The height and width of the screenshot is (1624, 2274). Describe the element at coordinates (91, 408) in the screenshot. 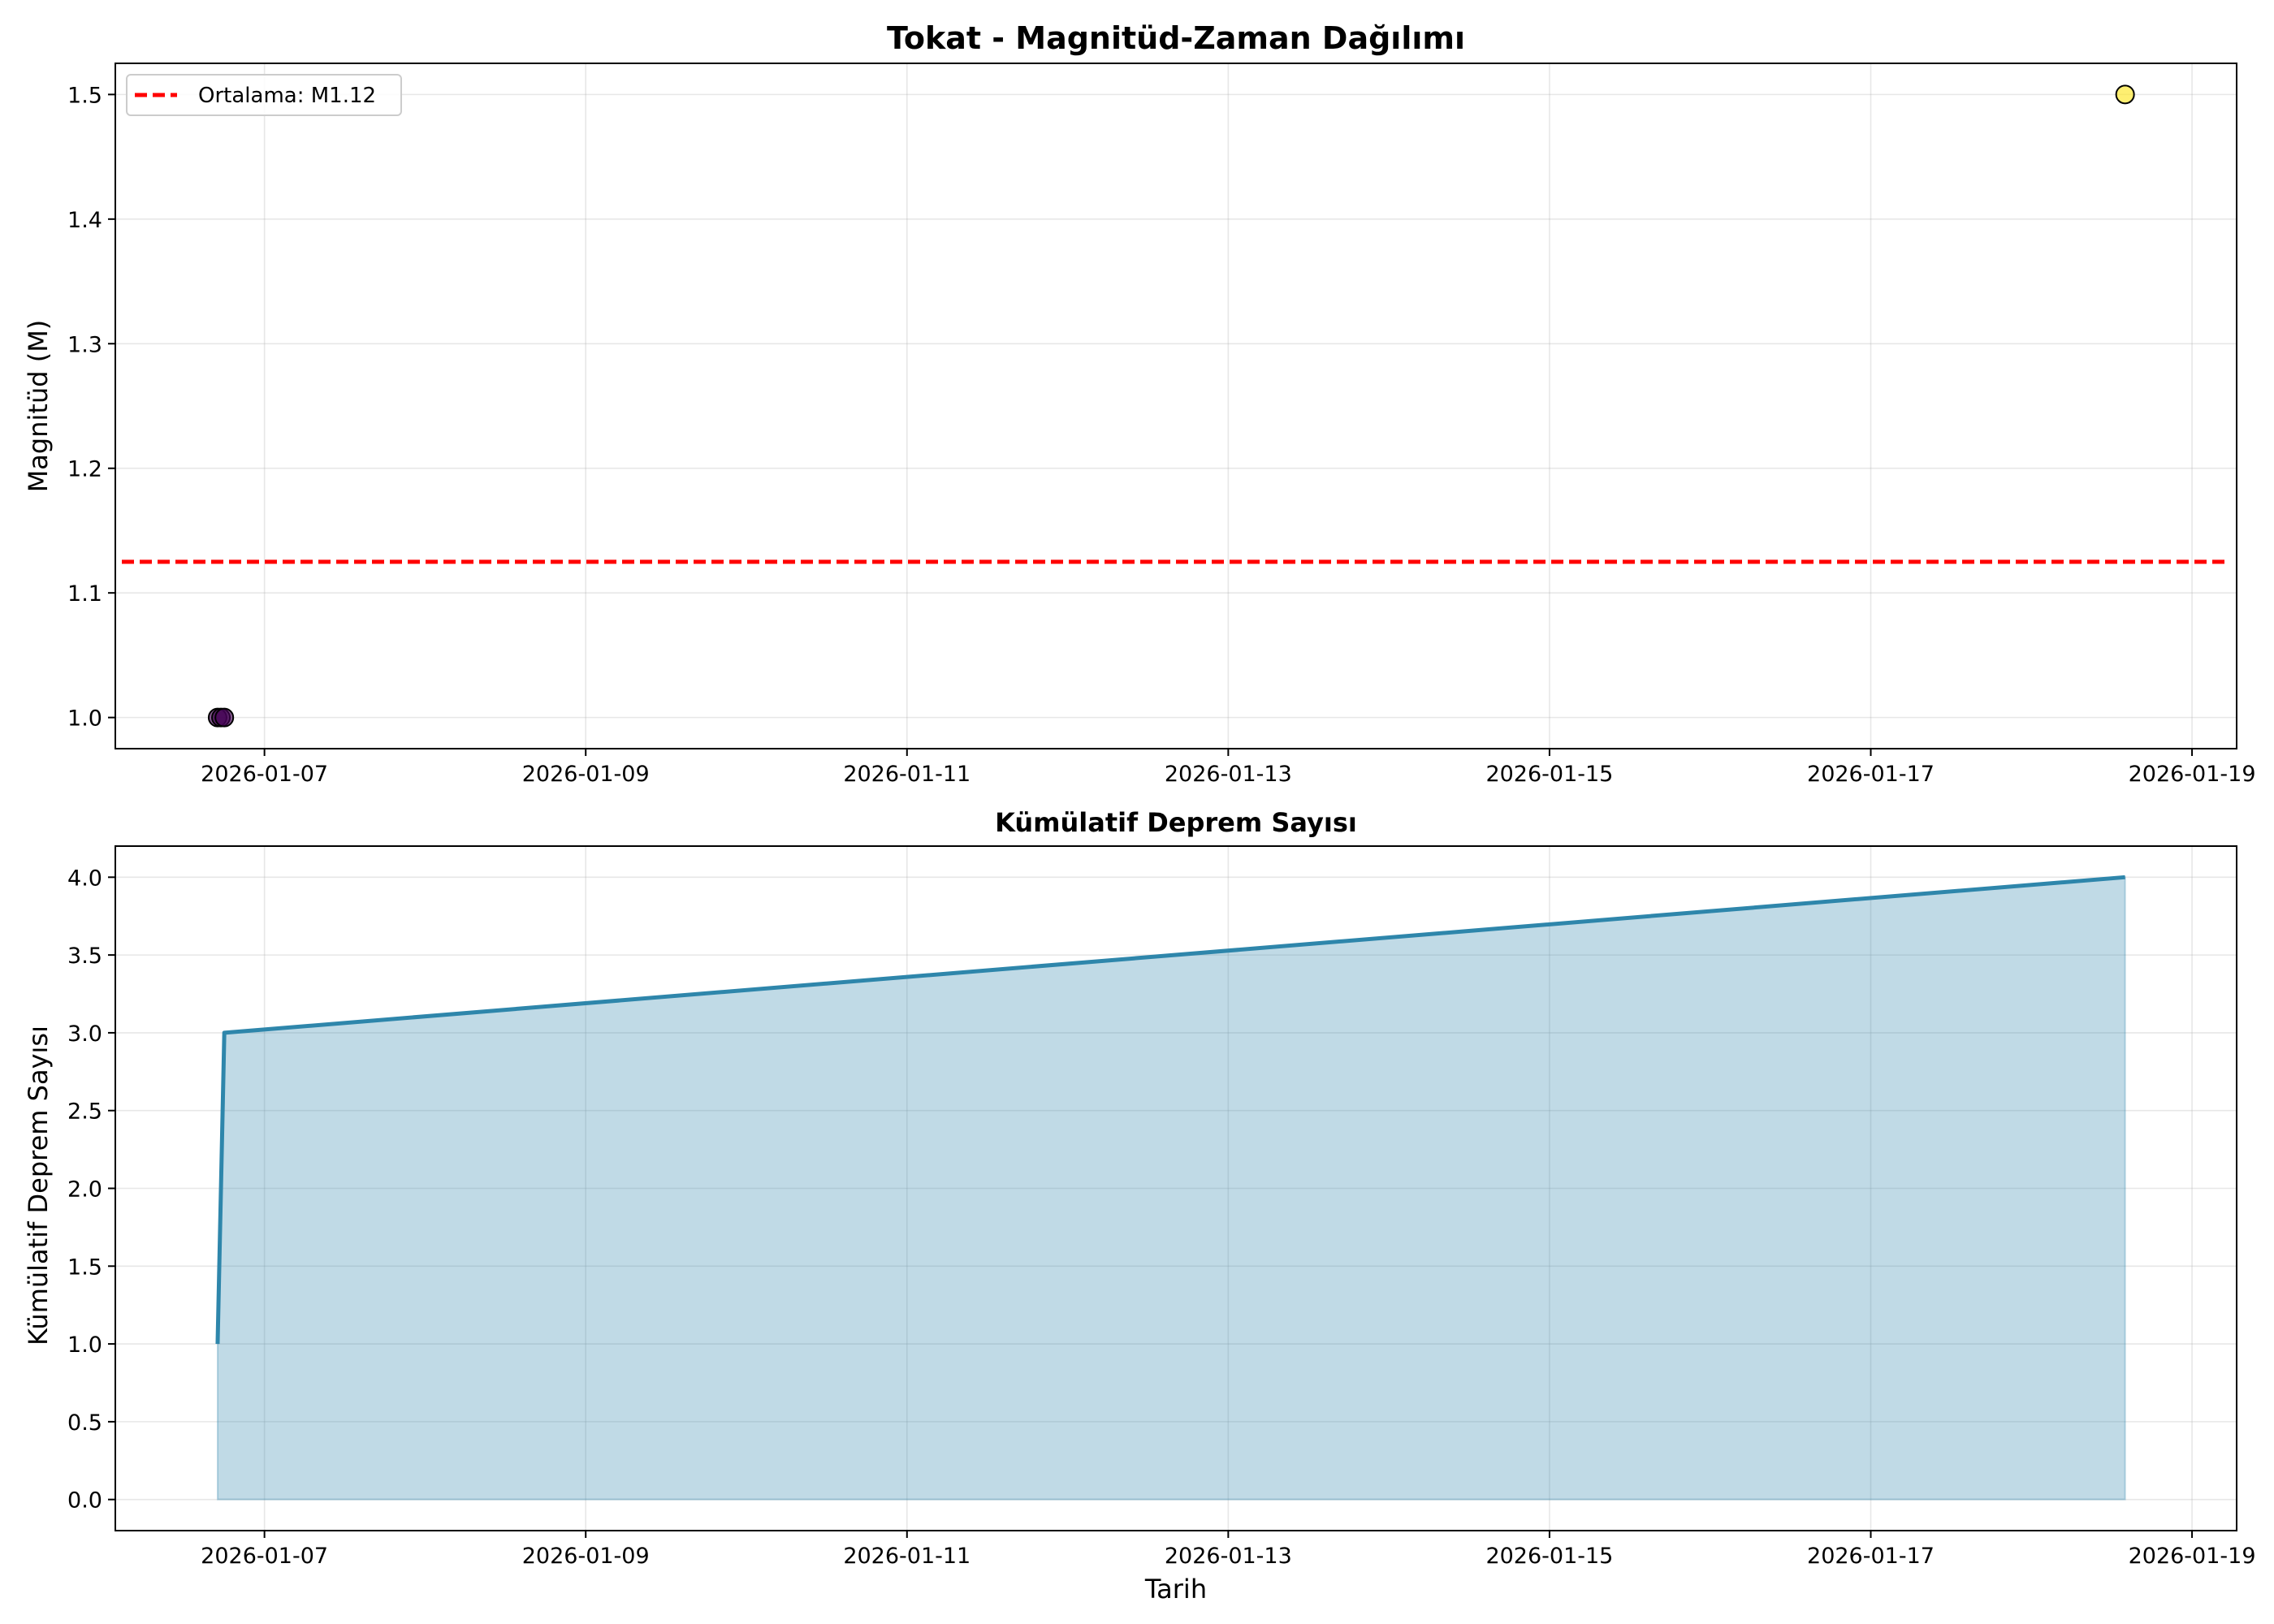

I see `magnitude-chart-y-ticks: 1.0 1.1 1.2 1.3 1.4 1.5` at that location.